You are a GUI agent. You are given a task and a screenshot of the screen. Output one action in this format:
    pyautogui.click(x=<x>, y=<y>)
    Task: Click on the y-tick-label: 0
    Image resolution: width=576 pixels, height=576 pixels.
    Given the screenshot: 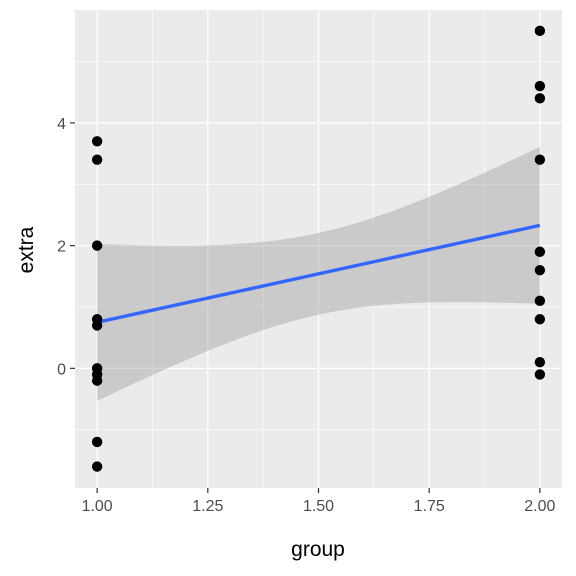 What is the action you would take?
    pyautogui.click(x=61, y=369)
    